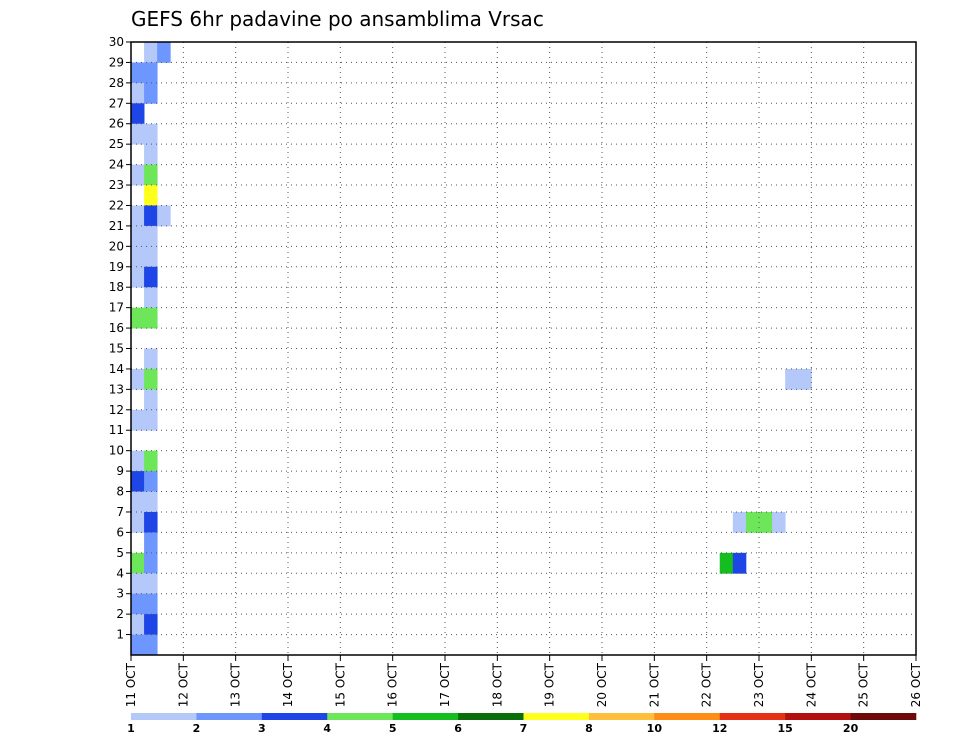  Describe the element at coordinates (116, 328) in the screenshot. I see `y-tick-label: 16` at that location.